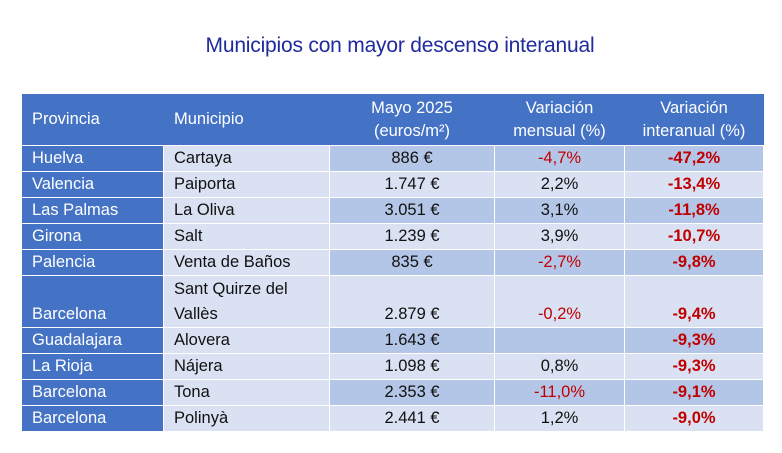 Image resolution: width=782 pixels, height=453 pixels. What do you see at coordinates (412, 210) in the screenshot?
I see `cell-precio: 3.051 €` at bounding box center [412, 210].